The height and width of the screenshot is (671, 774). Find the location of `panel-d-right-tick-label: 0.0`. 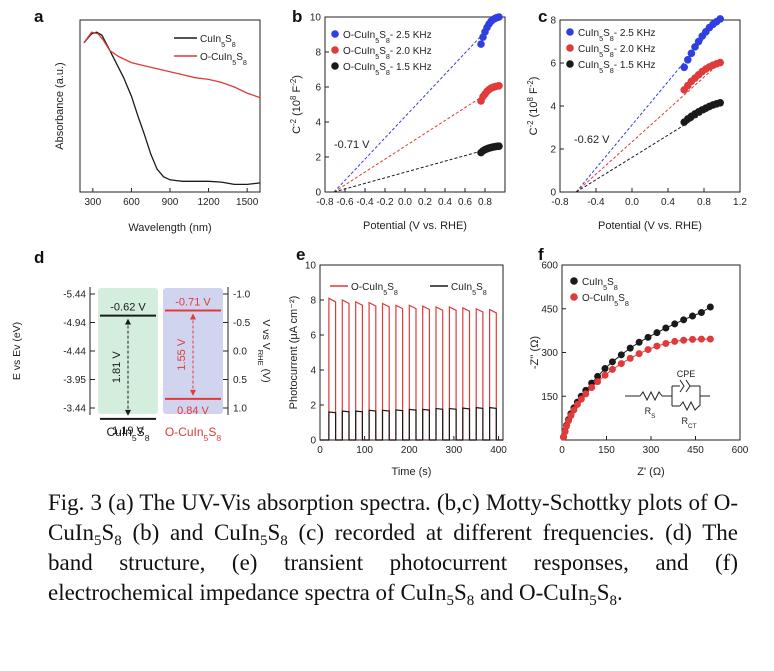

panel-d-right-tick-label: 0.0 is located at coordinates (240, 352).